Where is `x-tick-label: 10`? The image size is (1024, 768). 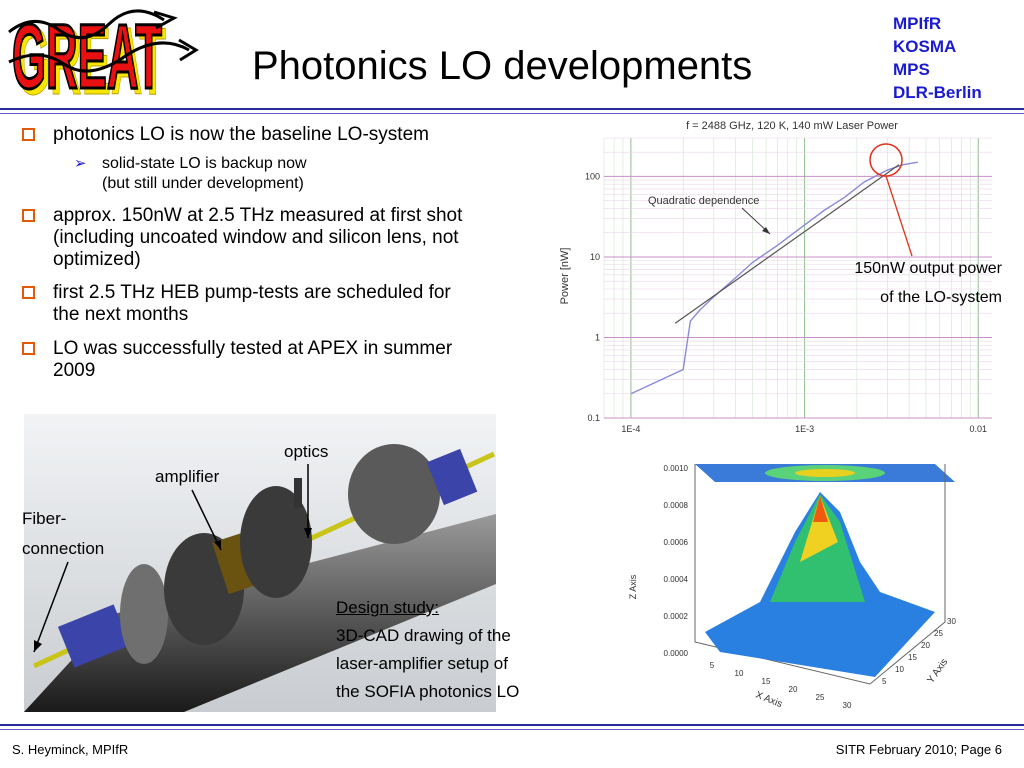
x-tick-label: 10 is located at coordinates (739, 673).